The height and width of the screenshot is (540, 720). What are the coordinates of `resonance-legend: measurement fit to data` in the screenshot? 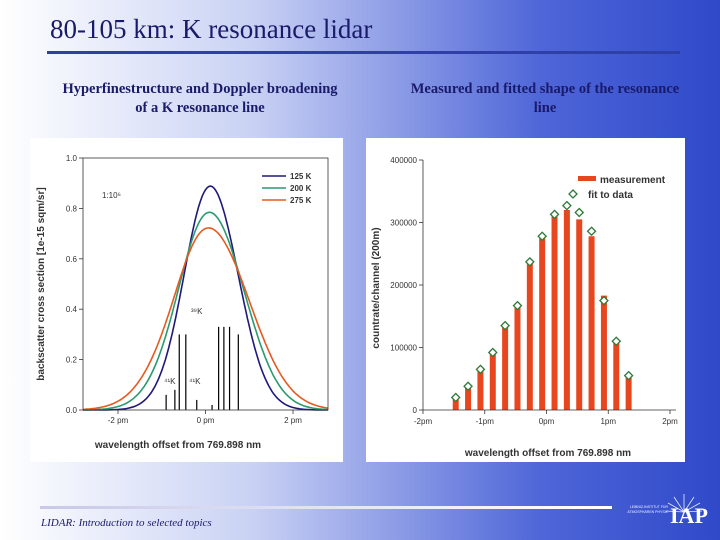 It's located at (617, 188).